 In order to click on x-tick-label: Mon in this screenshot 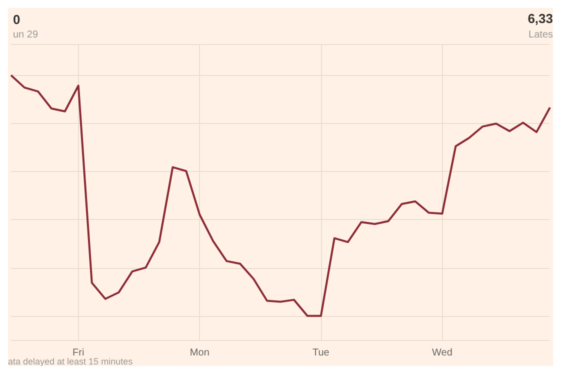, I will do `click(200, 353)`.